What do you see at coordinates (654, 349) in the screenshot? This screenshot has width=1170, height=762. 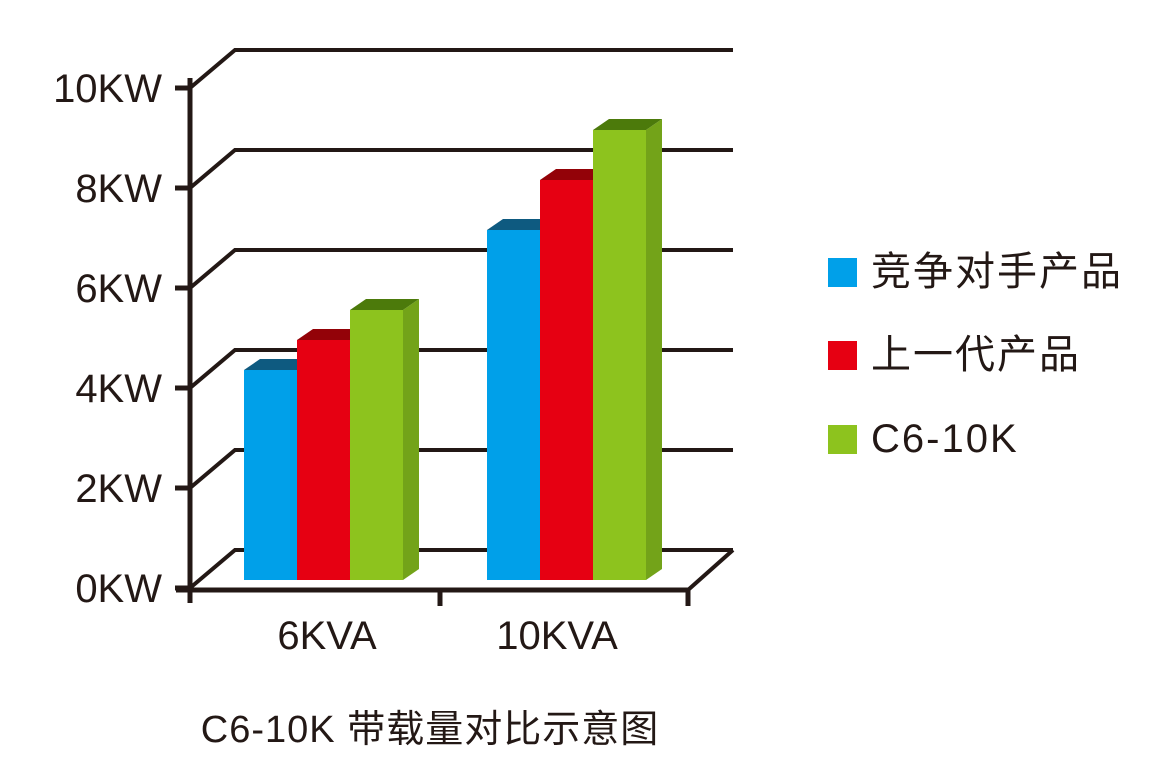 I see `bar-side-face-10KVA-series2` at bounding box center [654, 349].